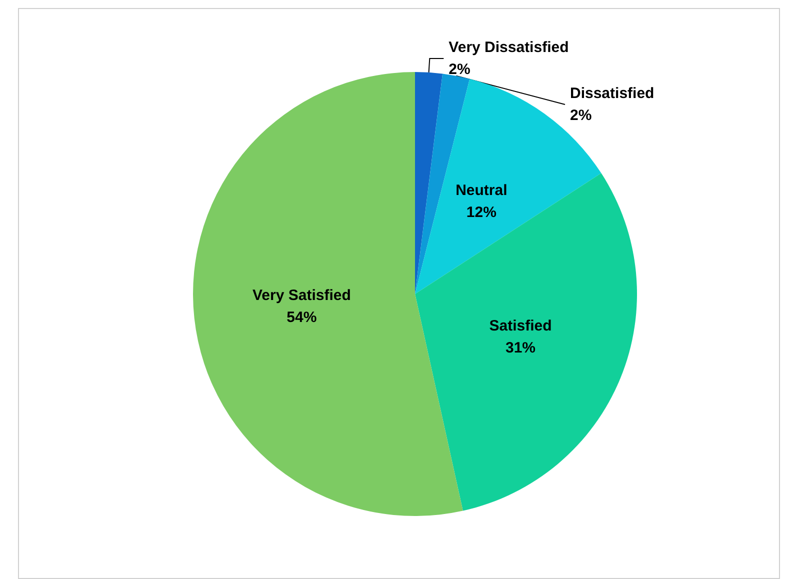  What do you see at coordinates (520, 348) in the screenshot?
I see `data-label: 31%` at bounding box center [520, 348].